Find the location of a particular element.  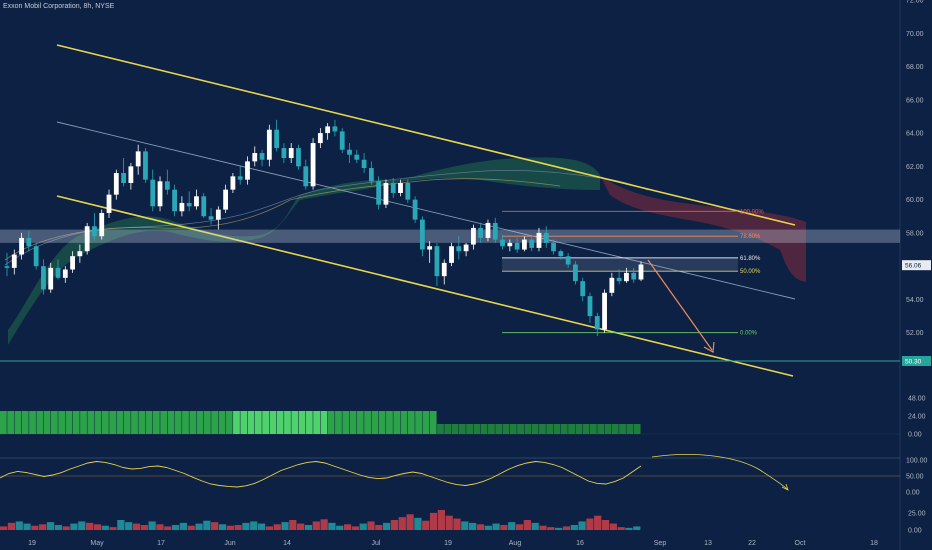

volume-tick-label: 25.00 is located at coordinates (917, 514).